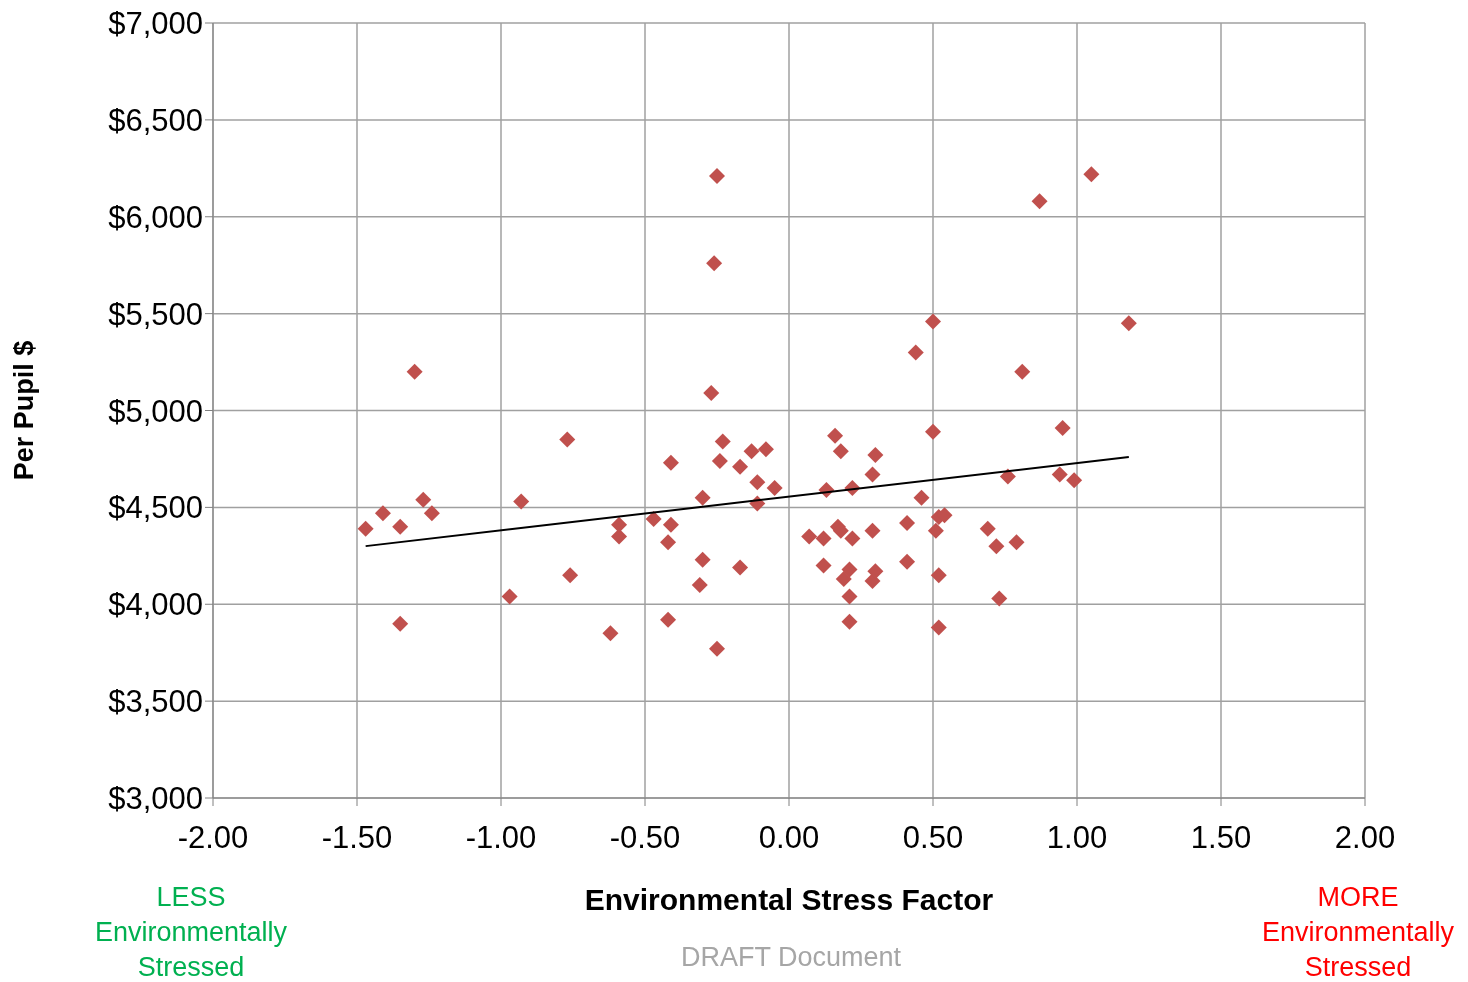 This screenshot has width=1468, height=982. I want to click on x-tick-label: -2.00, so click(213, 838).